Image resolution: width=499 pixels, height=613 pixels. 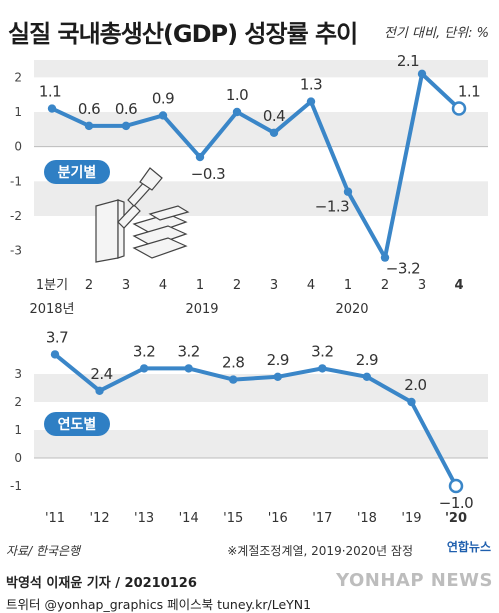 What do you see at coordinates (274, 116) in the screenshot?
I see `data-label: 0.4` at bounding box center [274, 116].